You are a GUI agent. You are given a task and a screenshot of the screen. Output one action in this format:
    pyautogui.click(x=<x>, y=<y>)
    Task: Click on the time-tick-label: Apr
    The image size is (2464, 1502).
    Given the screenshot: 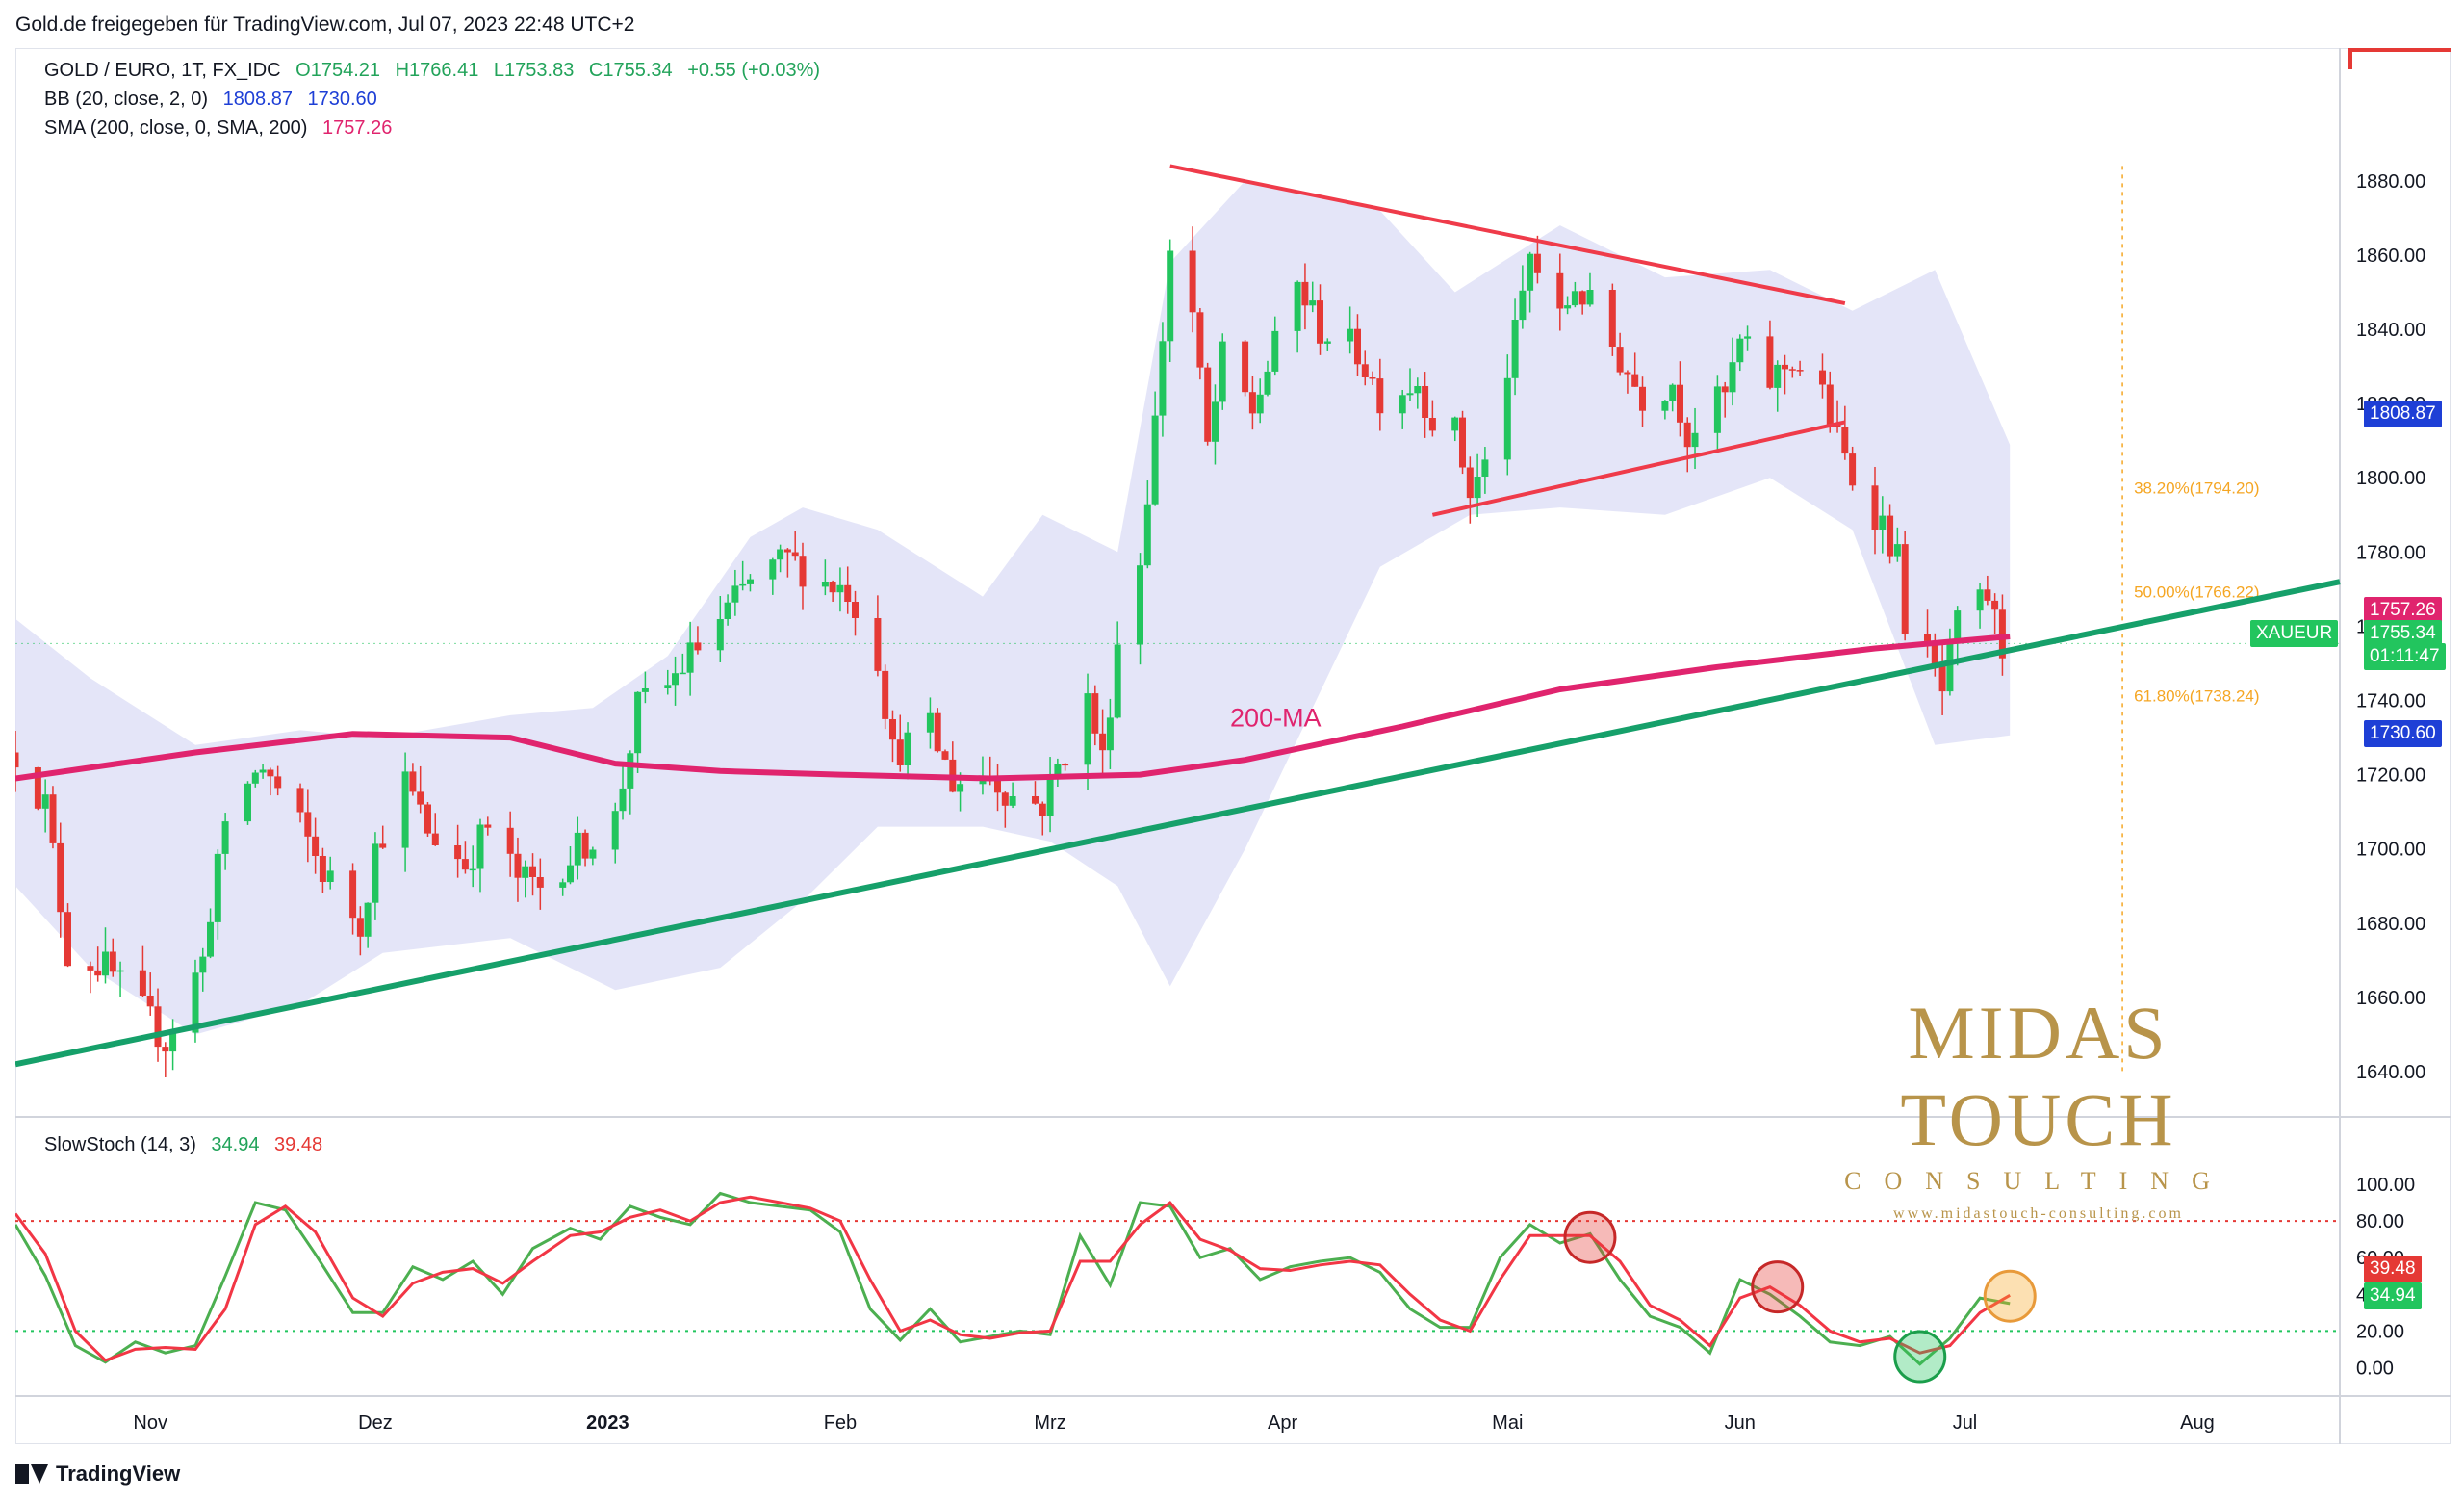 What is the action you would take?
    pyautogui.click(x=1282, y=1423)
    